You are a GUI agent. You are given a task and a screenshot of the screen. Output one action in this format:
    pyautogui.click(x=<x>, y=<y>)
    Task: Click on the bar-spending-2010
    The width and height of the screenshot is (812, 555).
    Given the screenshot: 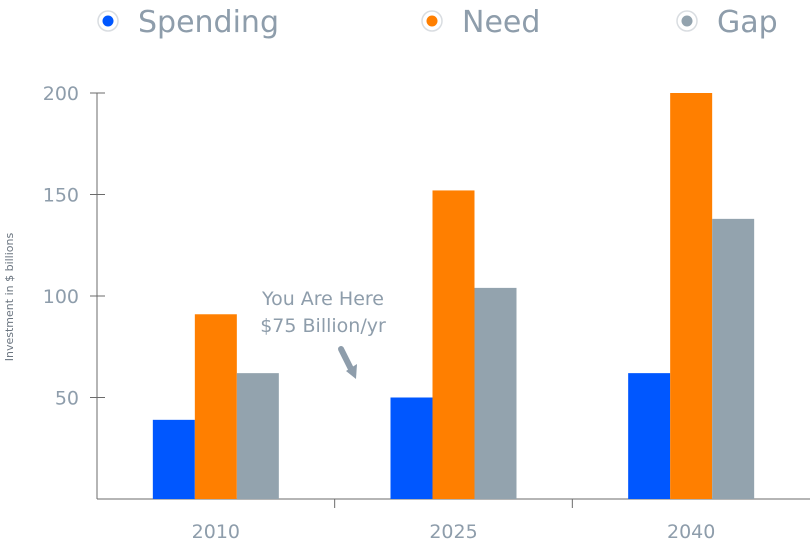 What is the action you would take?
    pyautogui.click(x=173, y=459)
    